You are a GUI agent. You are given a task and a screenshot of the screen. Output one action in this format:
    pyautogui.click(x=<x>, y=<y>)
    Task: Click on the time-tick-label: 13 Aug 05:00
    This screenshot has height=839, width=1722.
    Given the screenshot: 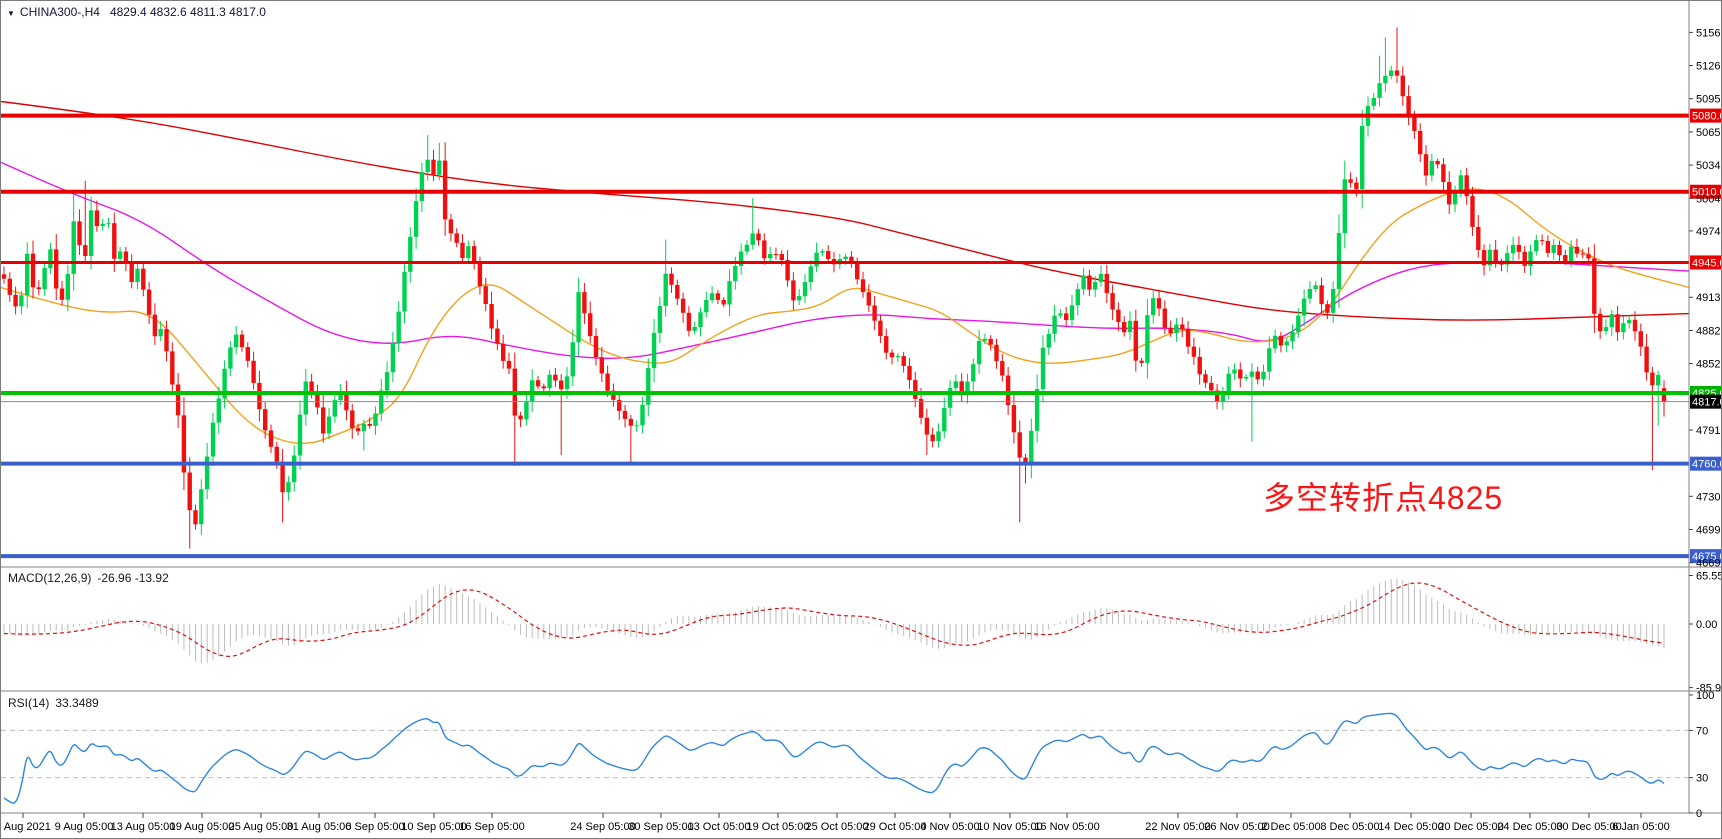 What is the action you would take?
    pyautogui.click(x=143, y=827)
    